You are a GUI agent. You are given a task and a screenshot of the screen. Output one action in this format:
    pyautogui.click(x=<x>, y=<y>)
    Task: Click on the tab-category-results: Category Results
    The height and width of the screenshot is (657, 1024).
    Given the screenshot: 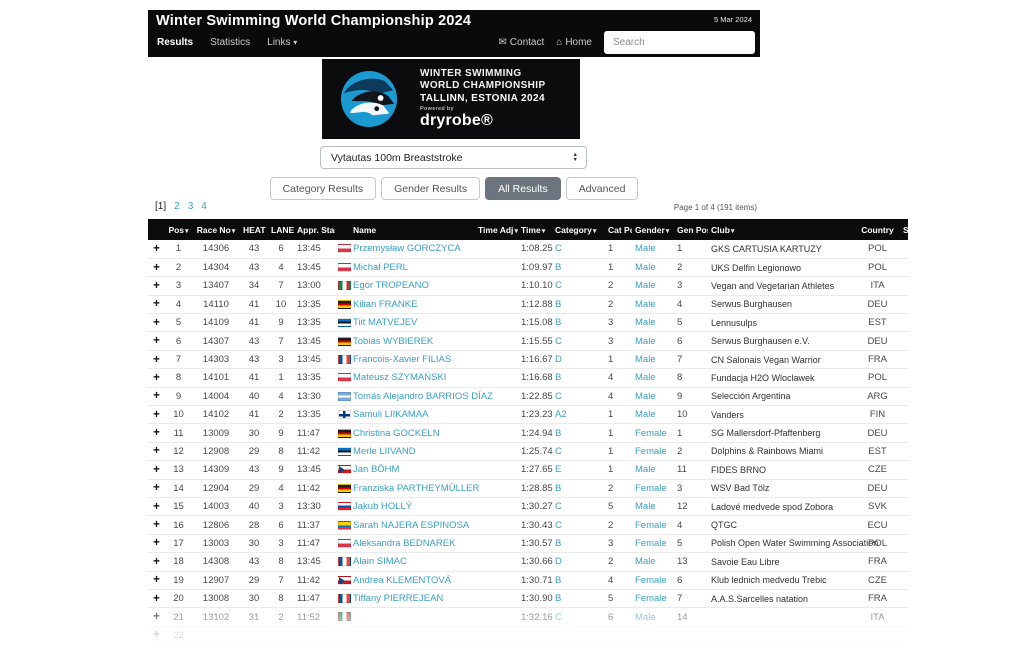 What is the action you would take?
    pyautogui.click(x=323, y=188)
    